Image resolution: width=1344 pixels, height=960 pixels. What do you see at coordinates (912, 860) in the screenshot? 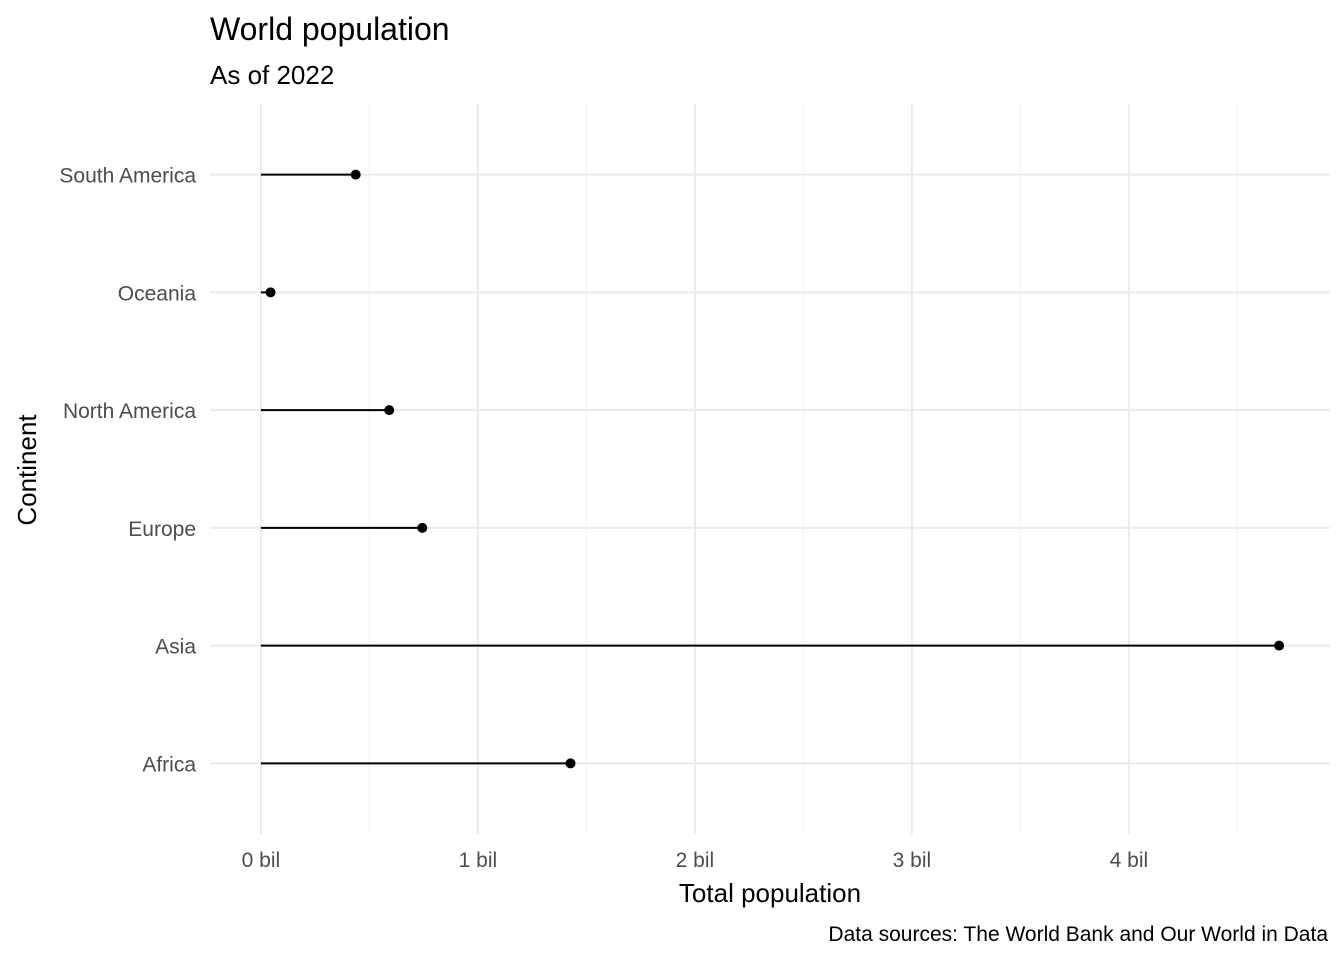
I see `x-tick-label: 3 bil` at bounding box center [912, 860].